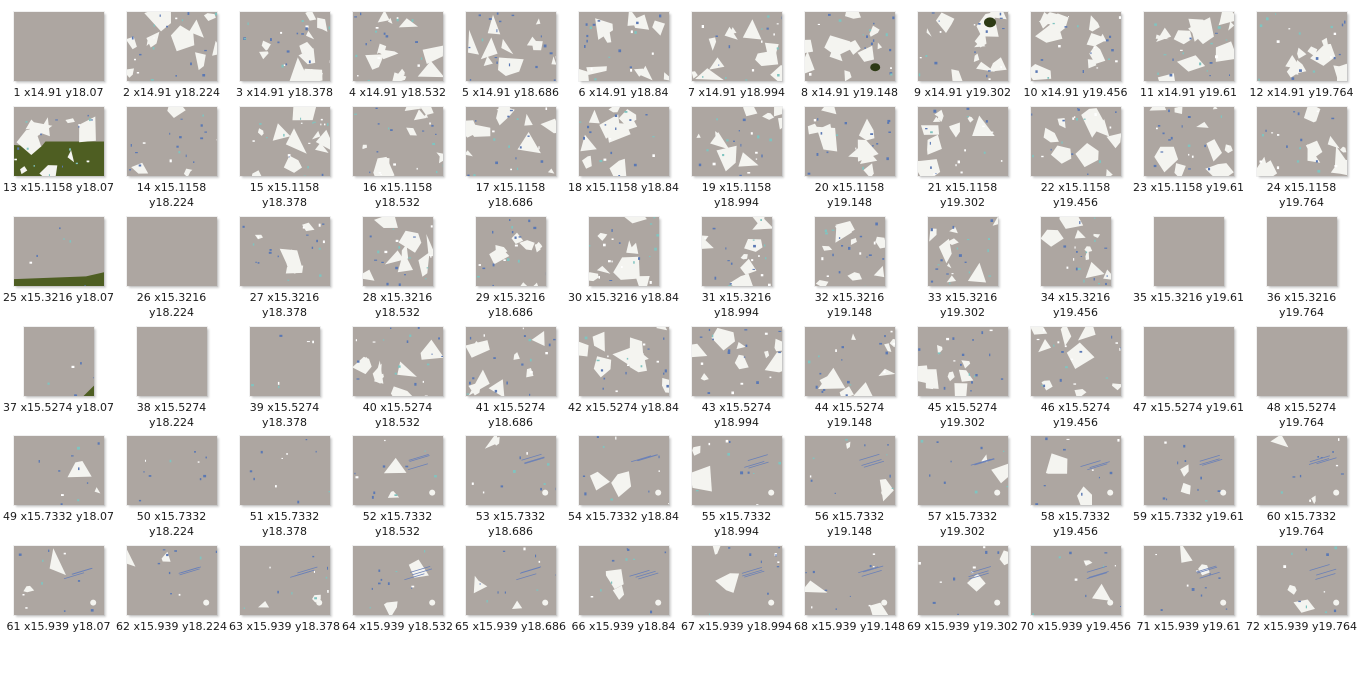 The width and height of the screenshot is (1364, 673). I want to click on file-item: 71 x15.939 y19.61, so click(1188, 598).